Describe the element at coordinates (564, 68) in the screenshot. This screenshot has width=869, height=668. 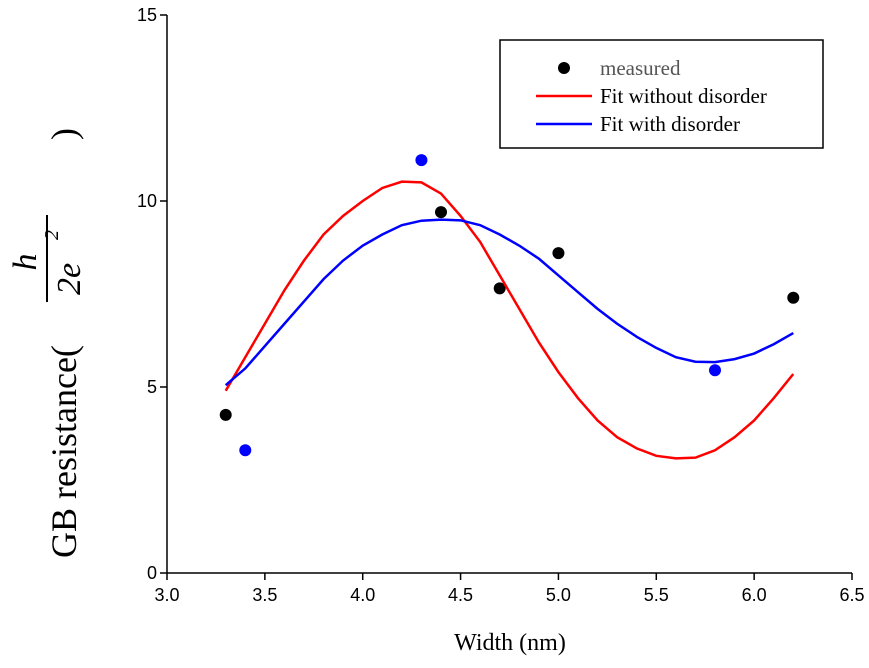
I see `legend-marker` at that location.